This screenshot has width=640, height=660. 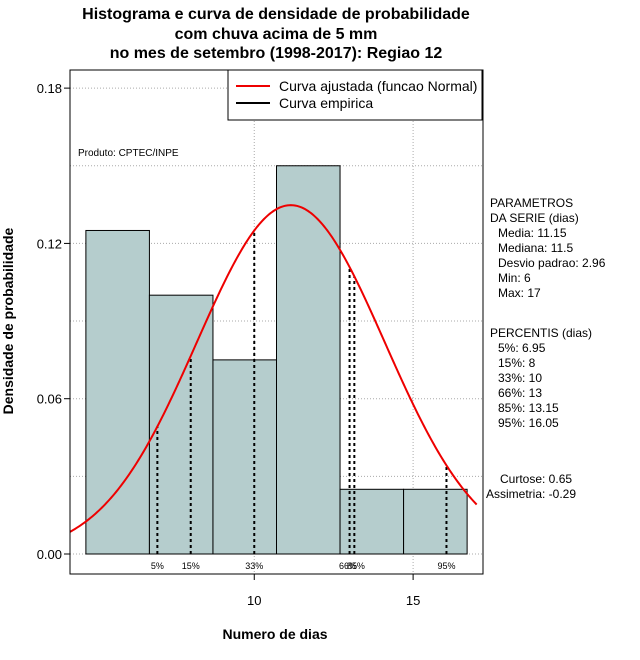 What do you see at coordinates (519, 293) in the screenshot?
I see `stat-max: Max: 17` at bounding box center [519, 293].